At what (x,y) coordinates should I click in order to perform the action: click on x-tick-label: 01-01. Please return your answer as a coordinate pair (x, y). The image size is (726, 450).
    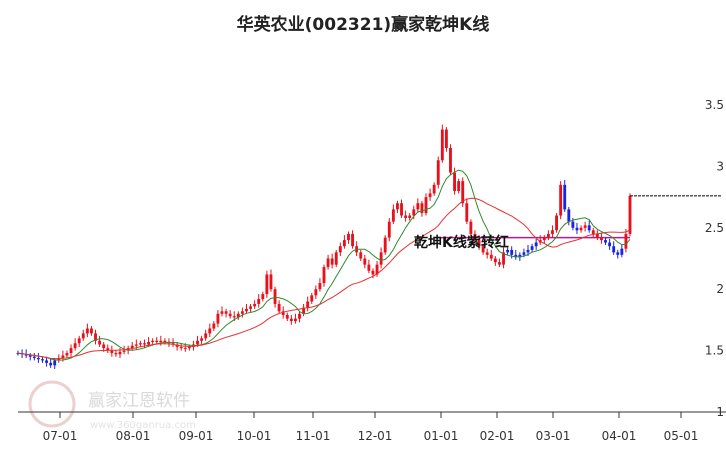
    Looking at the image, I should click on (441, 436).